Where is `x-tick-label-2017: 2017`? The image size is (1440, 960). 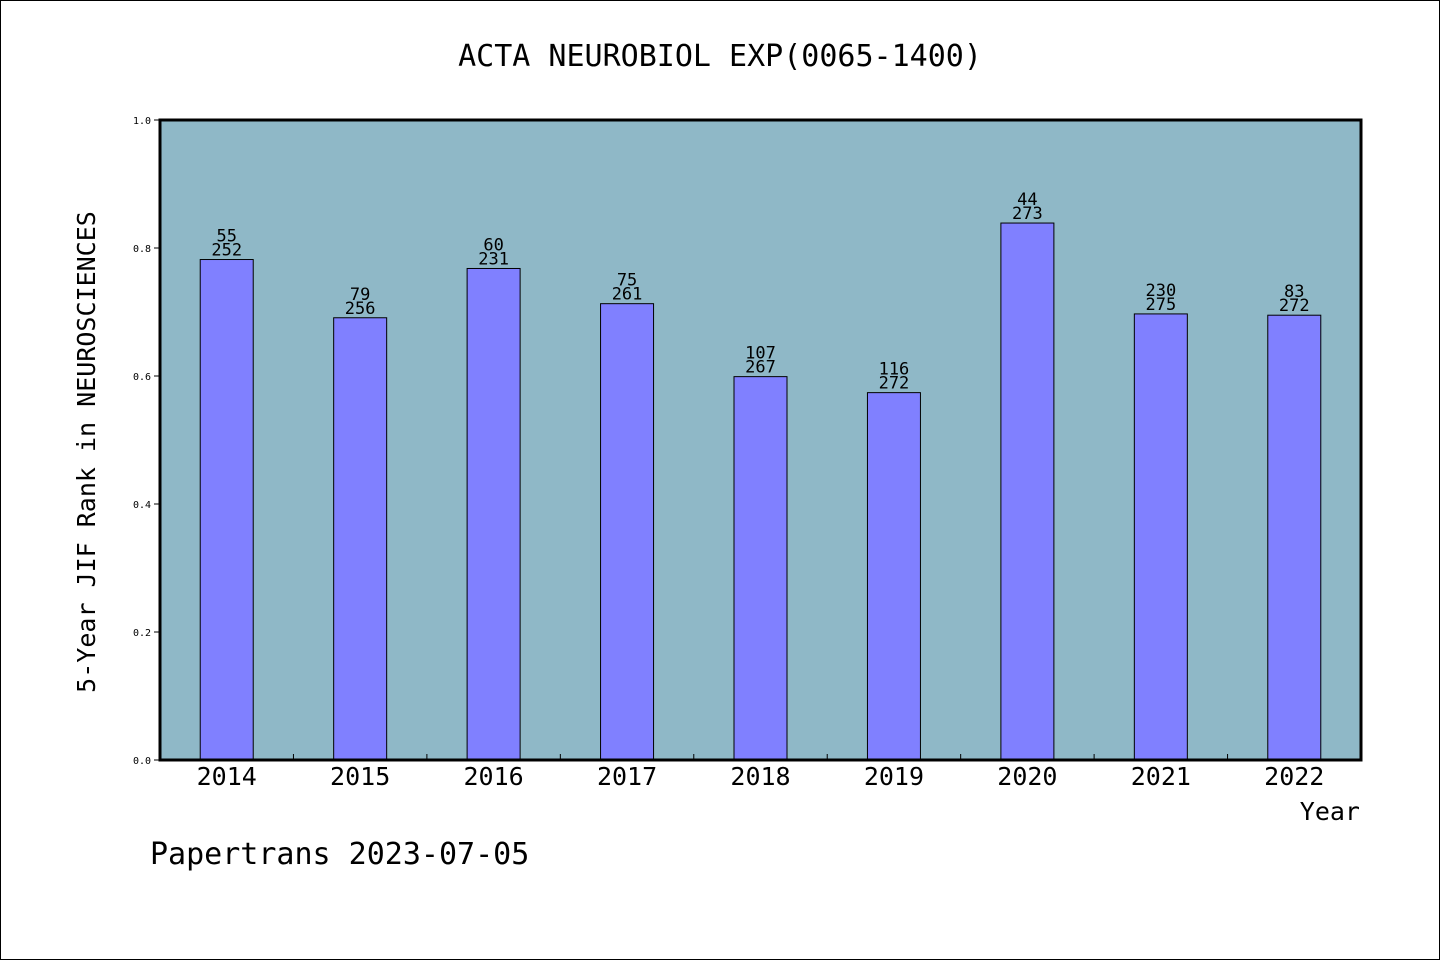 x-tick-label-2017: 2017 is located at coordinates (627, 776).